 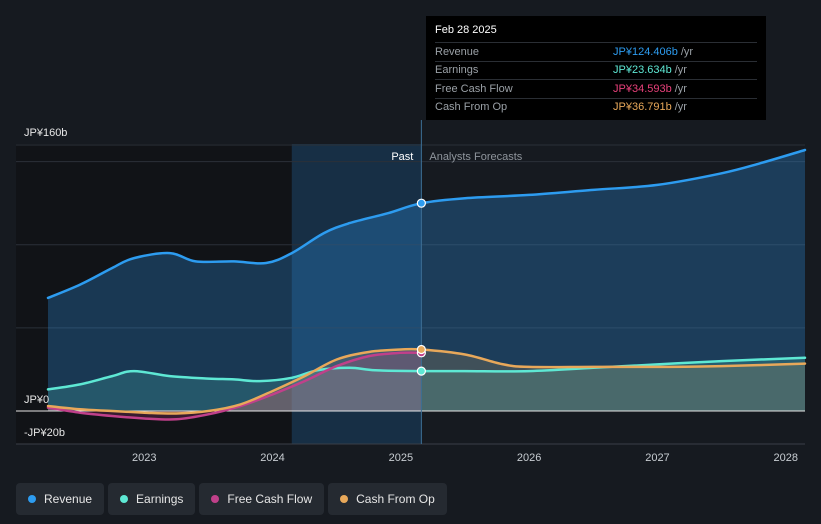 I want to click on marker-earnings, so click(x=421, y=371).